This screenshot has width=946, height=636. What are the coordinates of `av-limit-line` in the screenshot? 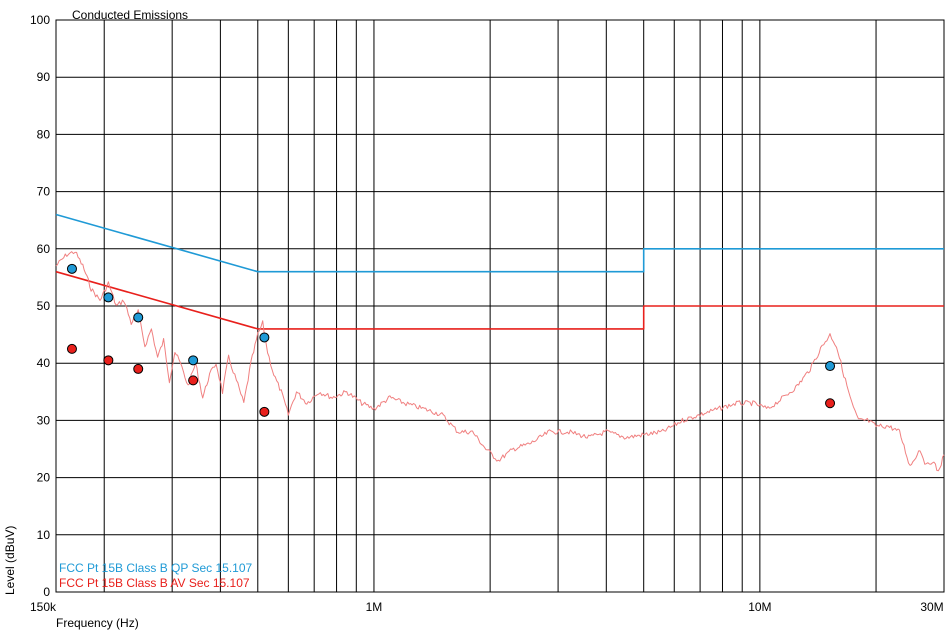 It's located at (499, 300).